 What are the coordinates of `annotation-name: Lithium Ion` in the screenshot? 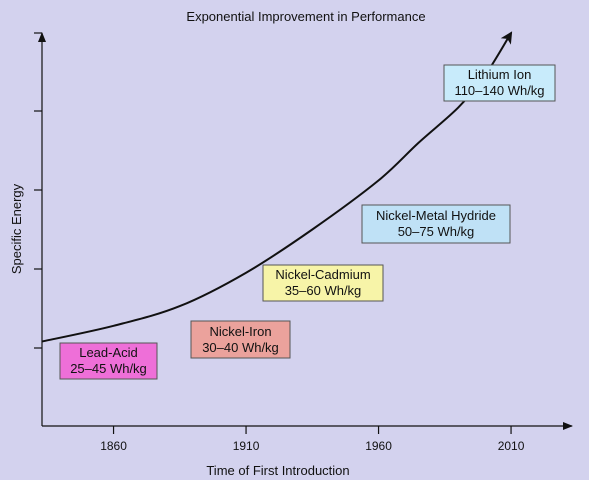 It's located at (500, 74).